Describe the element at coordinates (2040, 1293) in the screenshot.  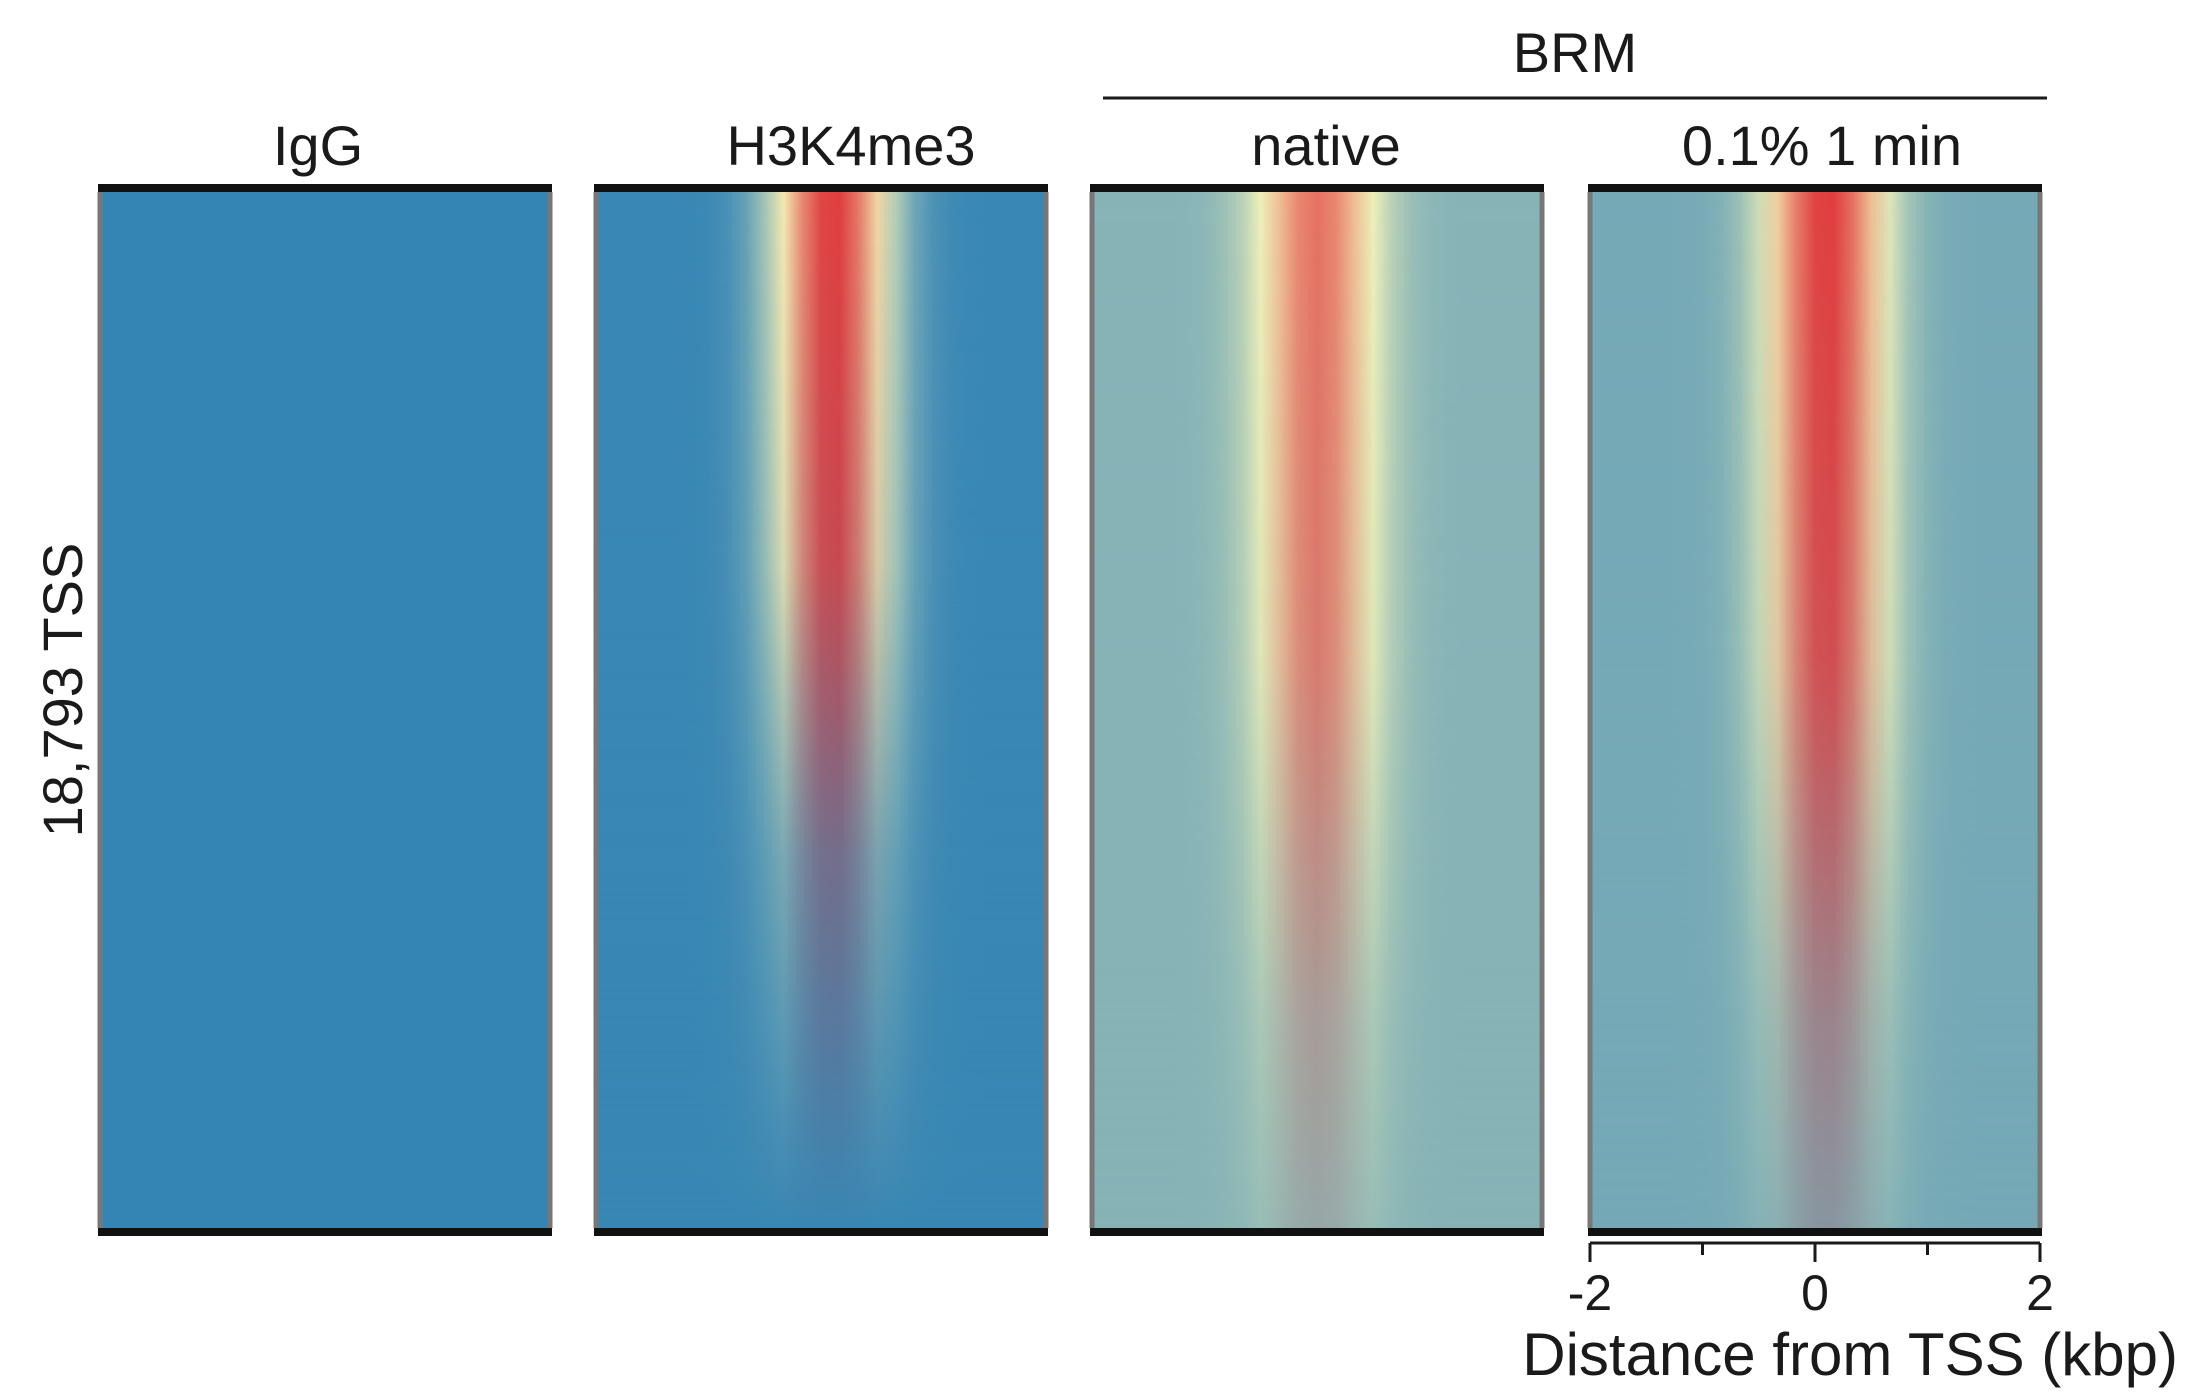
I see `x-tick-label: 2` at that location.